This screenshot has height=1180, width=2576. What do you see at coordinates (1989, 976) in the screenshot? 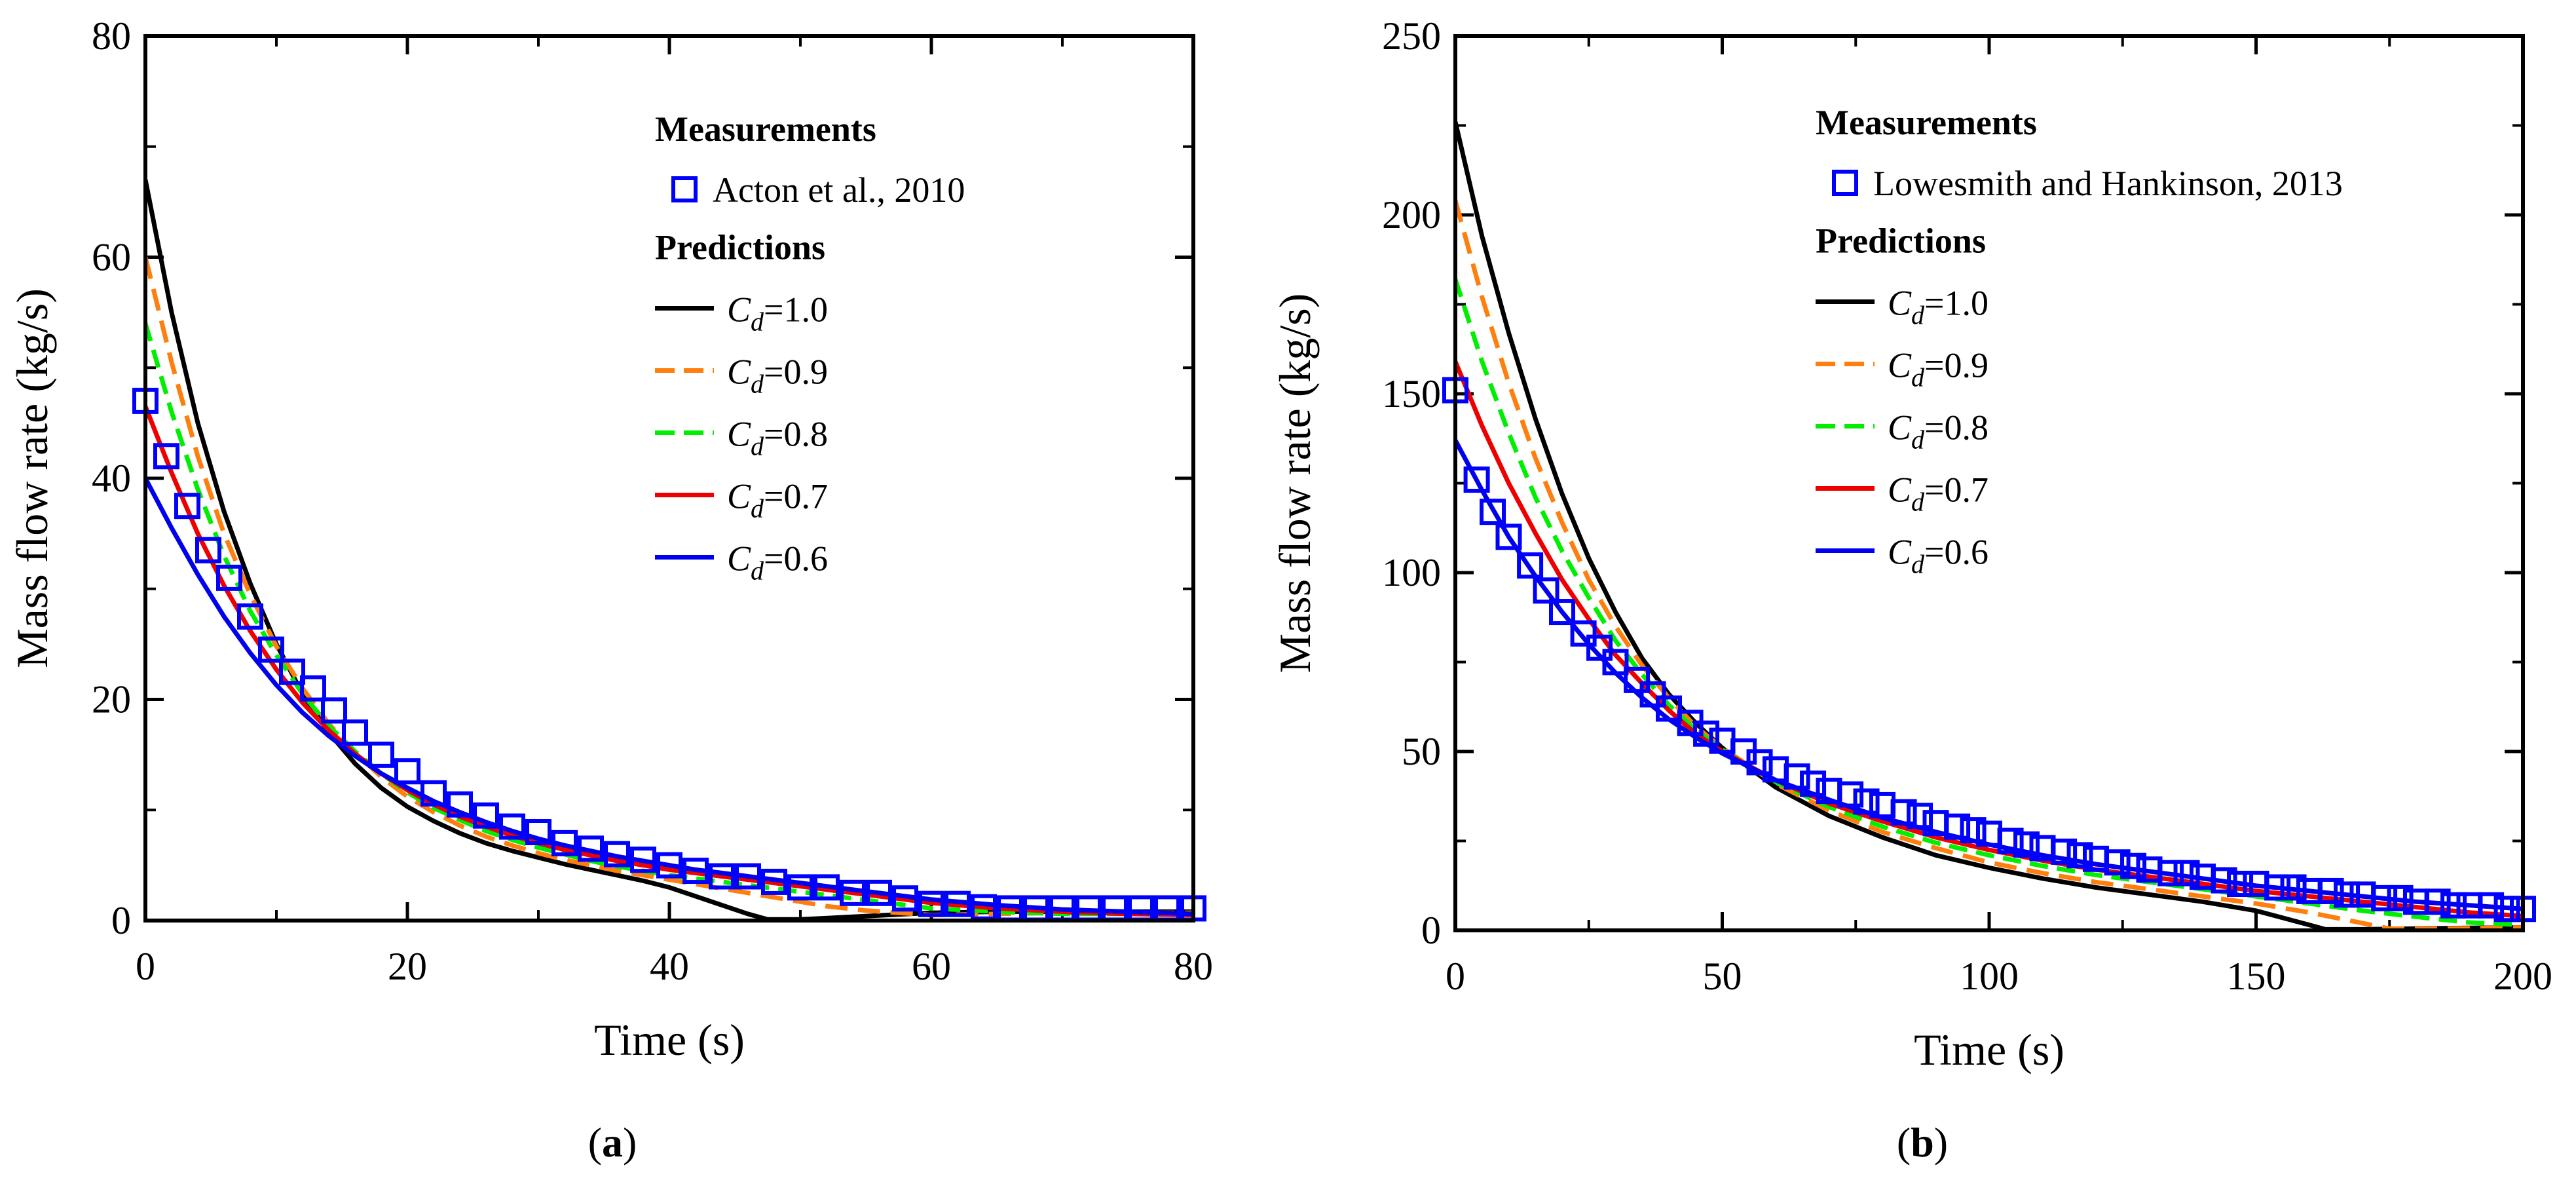
I see `x-tick-label: 100` at bounding box center [1989, 976].